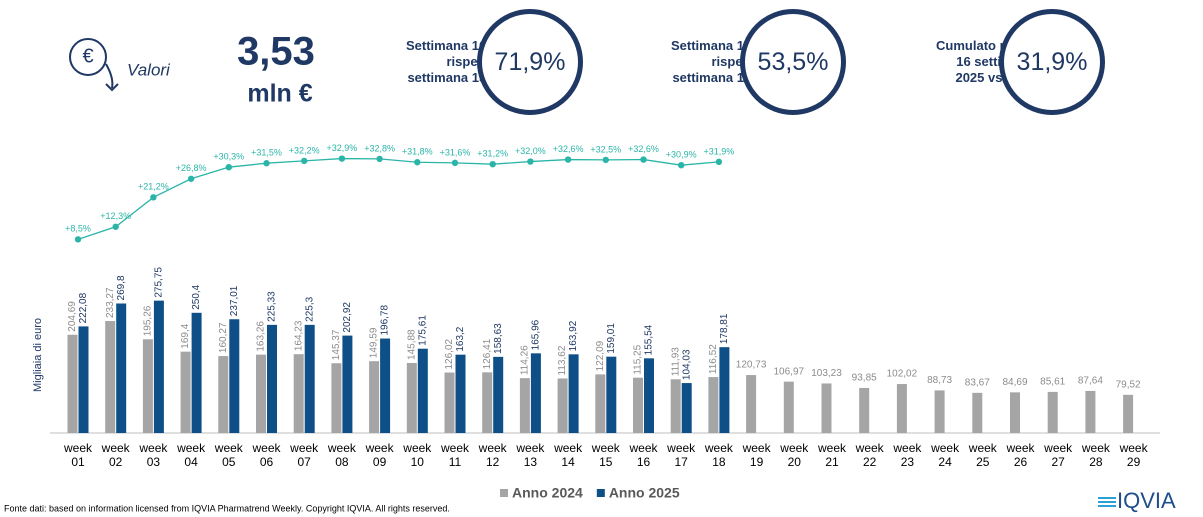  I want to click on x-tick-label: week 06, so click(266, 455).